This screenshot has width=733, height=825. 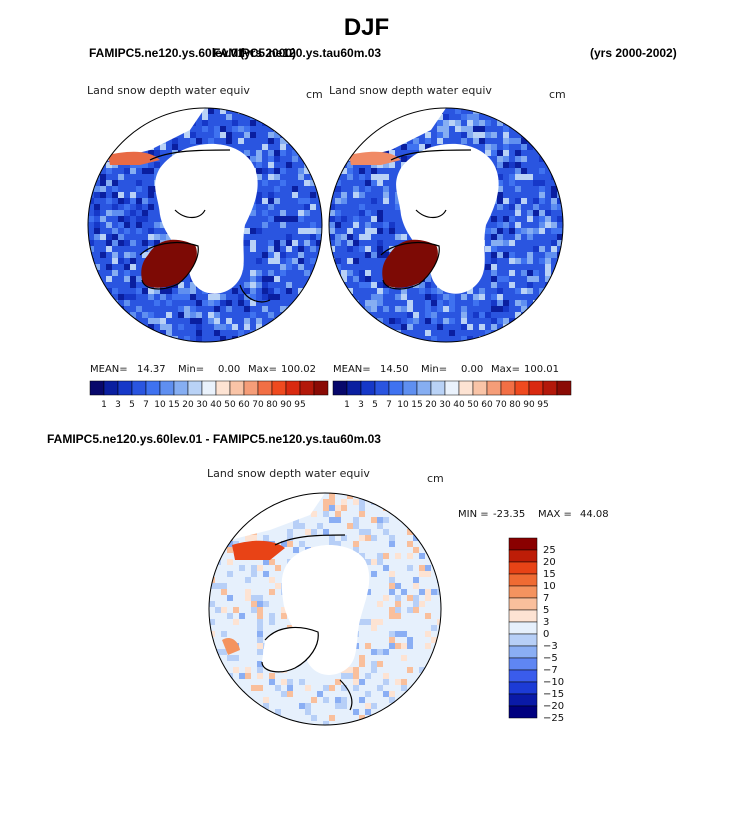 I want to click on diff-max-value: 44.08, so click(x=594, y=514).